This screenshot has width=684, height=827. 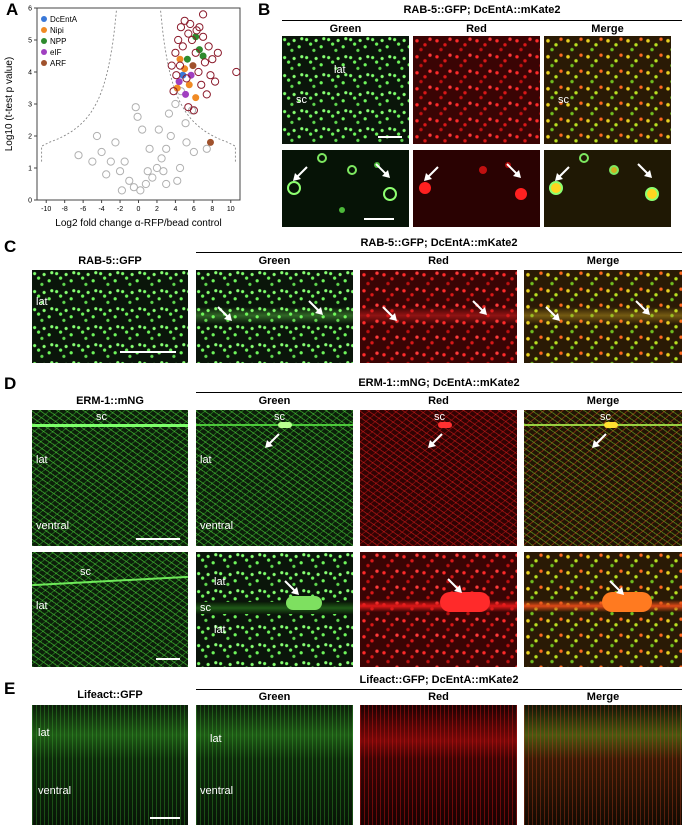 I want to click on x-tick-label: -10, so click(x=46, y=209).